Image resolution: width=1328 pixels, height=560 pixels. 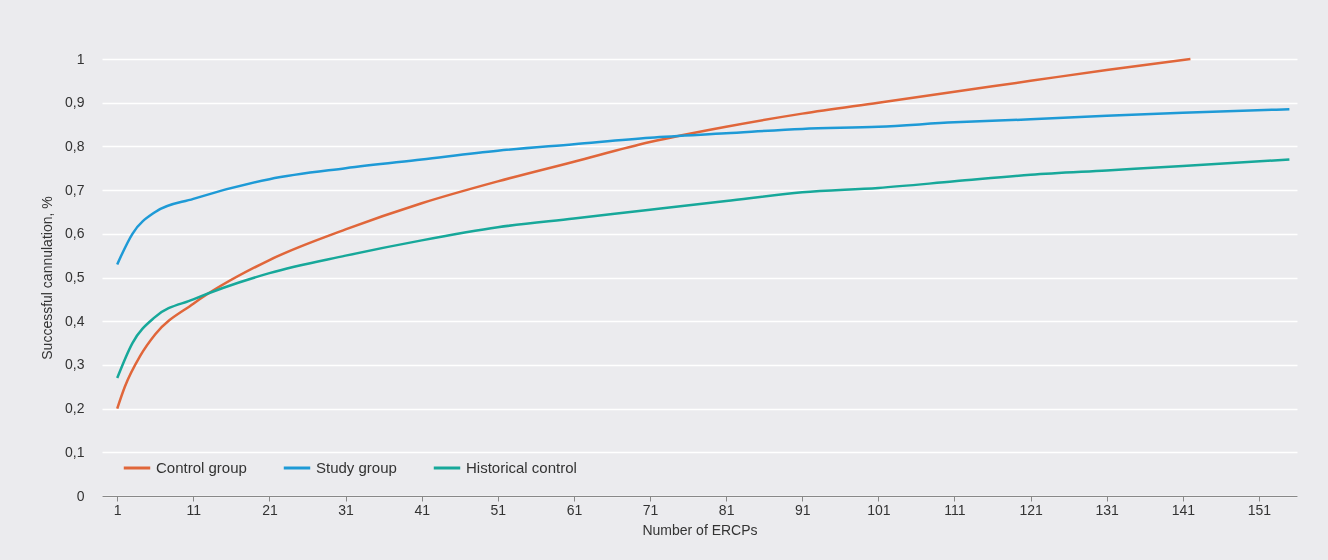 I want to click on x-axis-title: Number of ERCPs, so click(x=700, y=529).